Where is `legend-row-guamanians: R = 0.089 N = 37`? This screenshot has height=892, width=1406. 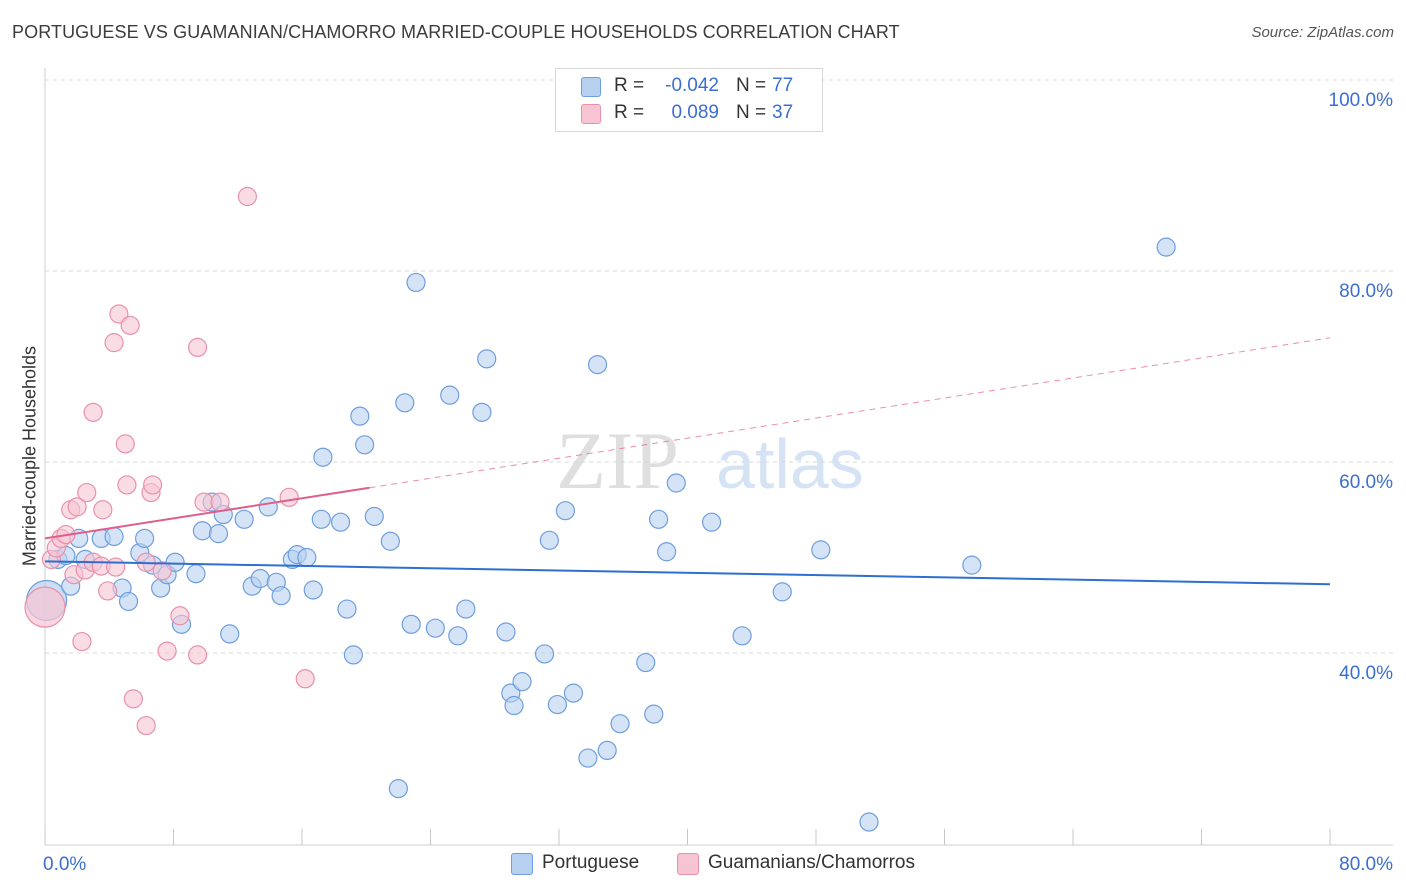 legend-row-guamanians: R = 0.089 N = 37 is located at coordinates (689, 114).